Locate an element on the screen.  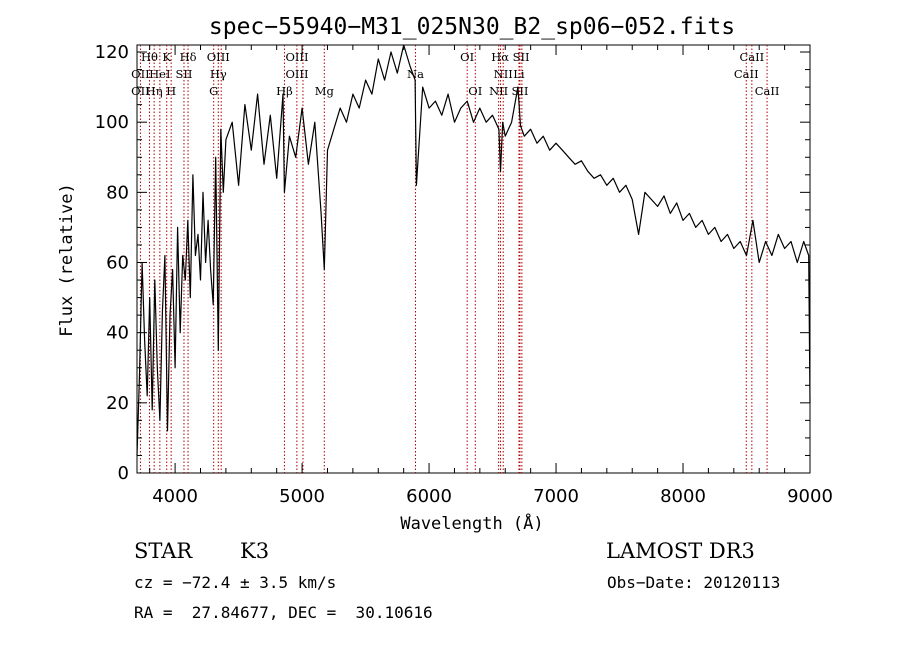
x-tick-label-3: 7000 is located at coordinates (556, 496).